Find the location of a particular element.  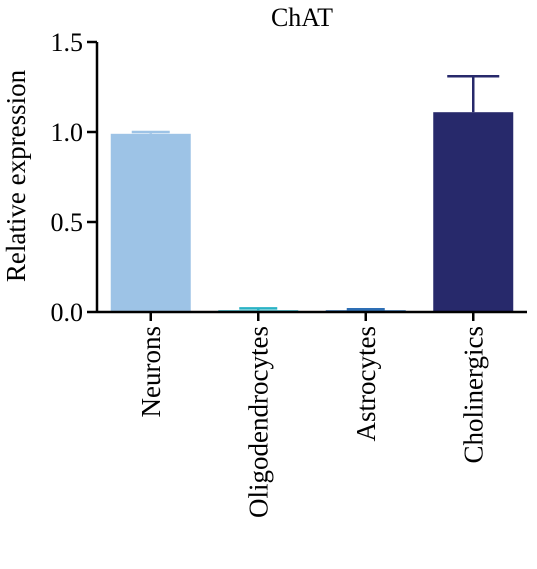

y-axis: 0.0 0.5 1.0 1.5 is located at coordinates (75, 177).